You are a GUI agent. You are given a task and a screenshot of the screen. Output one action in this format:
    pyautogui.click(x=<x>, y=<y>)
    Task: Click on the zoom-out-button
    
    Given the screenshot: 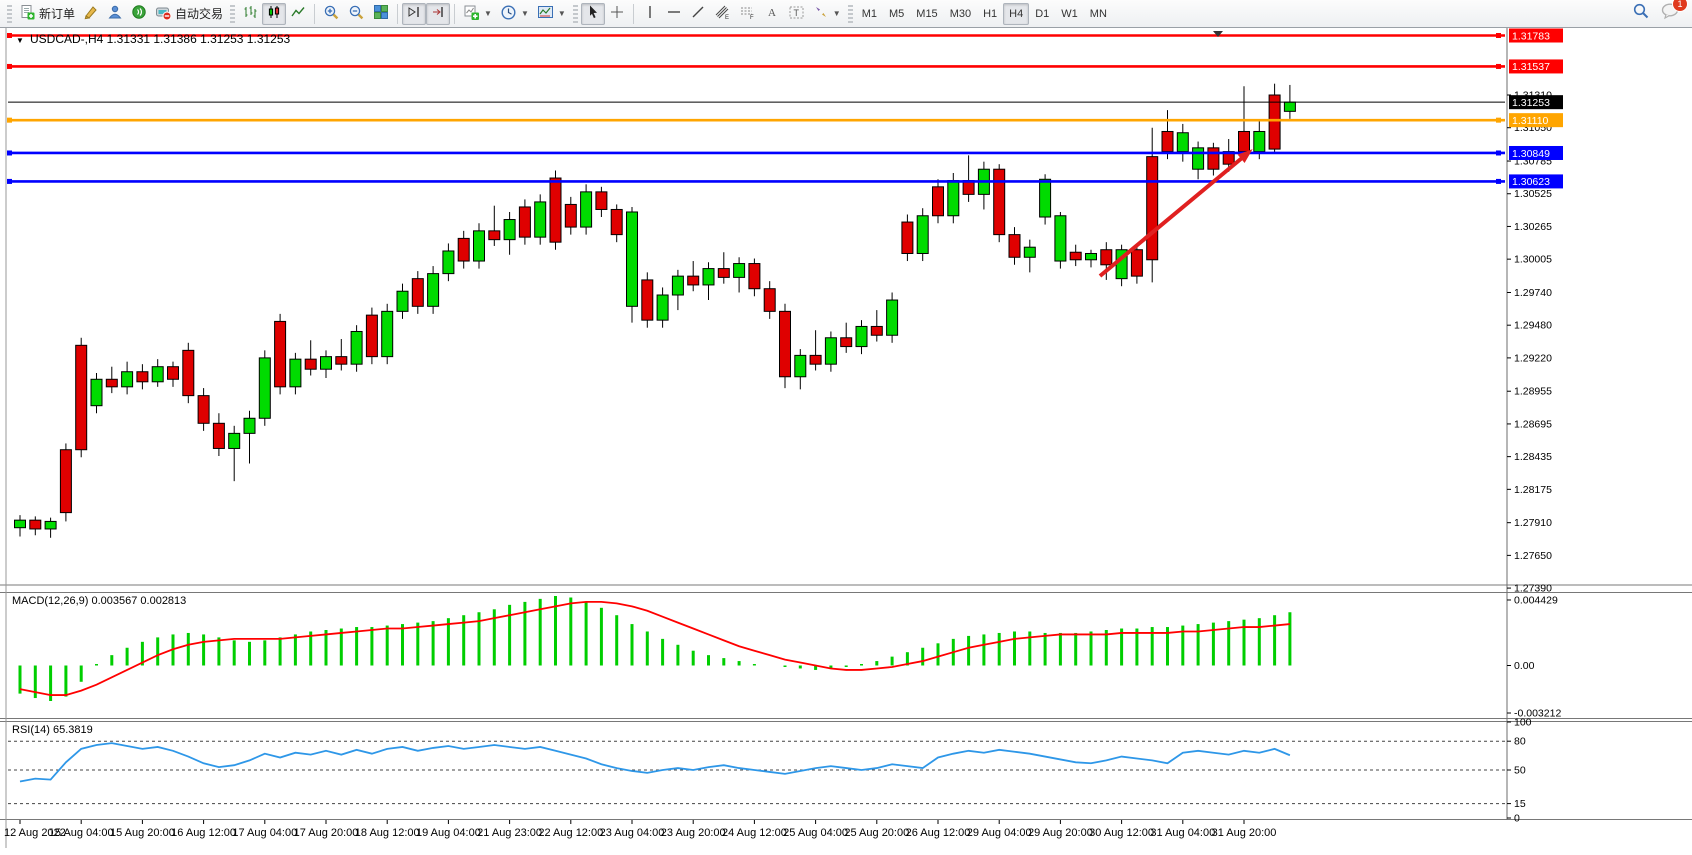 What is the action you would take?
    pyautogui.click(x=356, y=14)
    